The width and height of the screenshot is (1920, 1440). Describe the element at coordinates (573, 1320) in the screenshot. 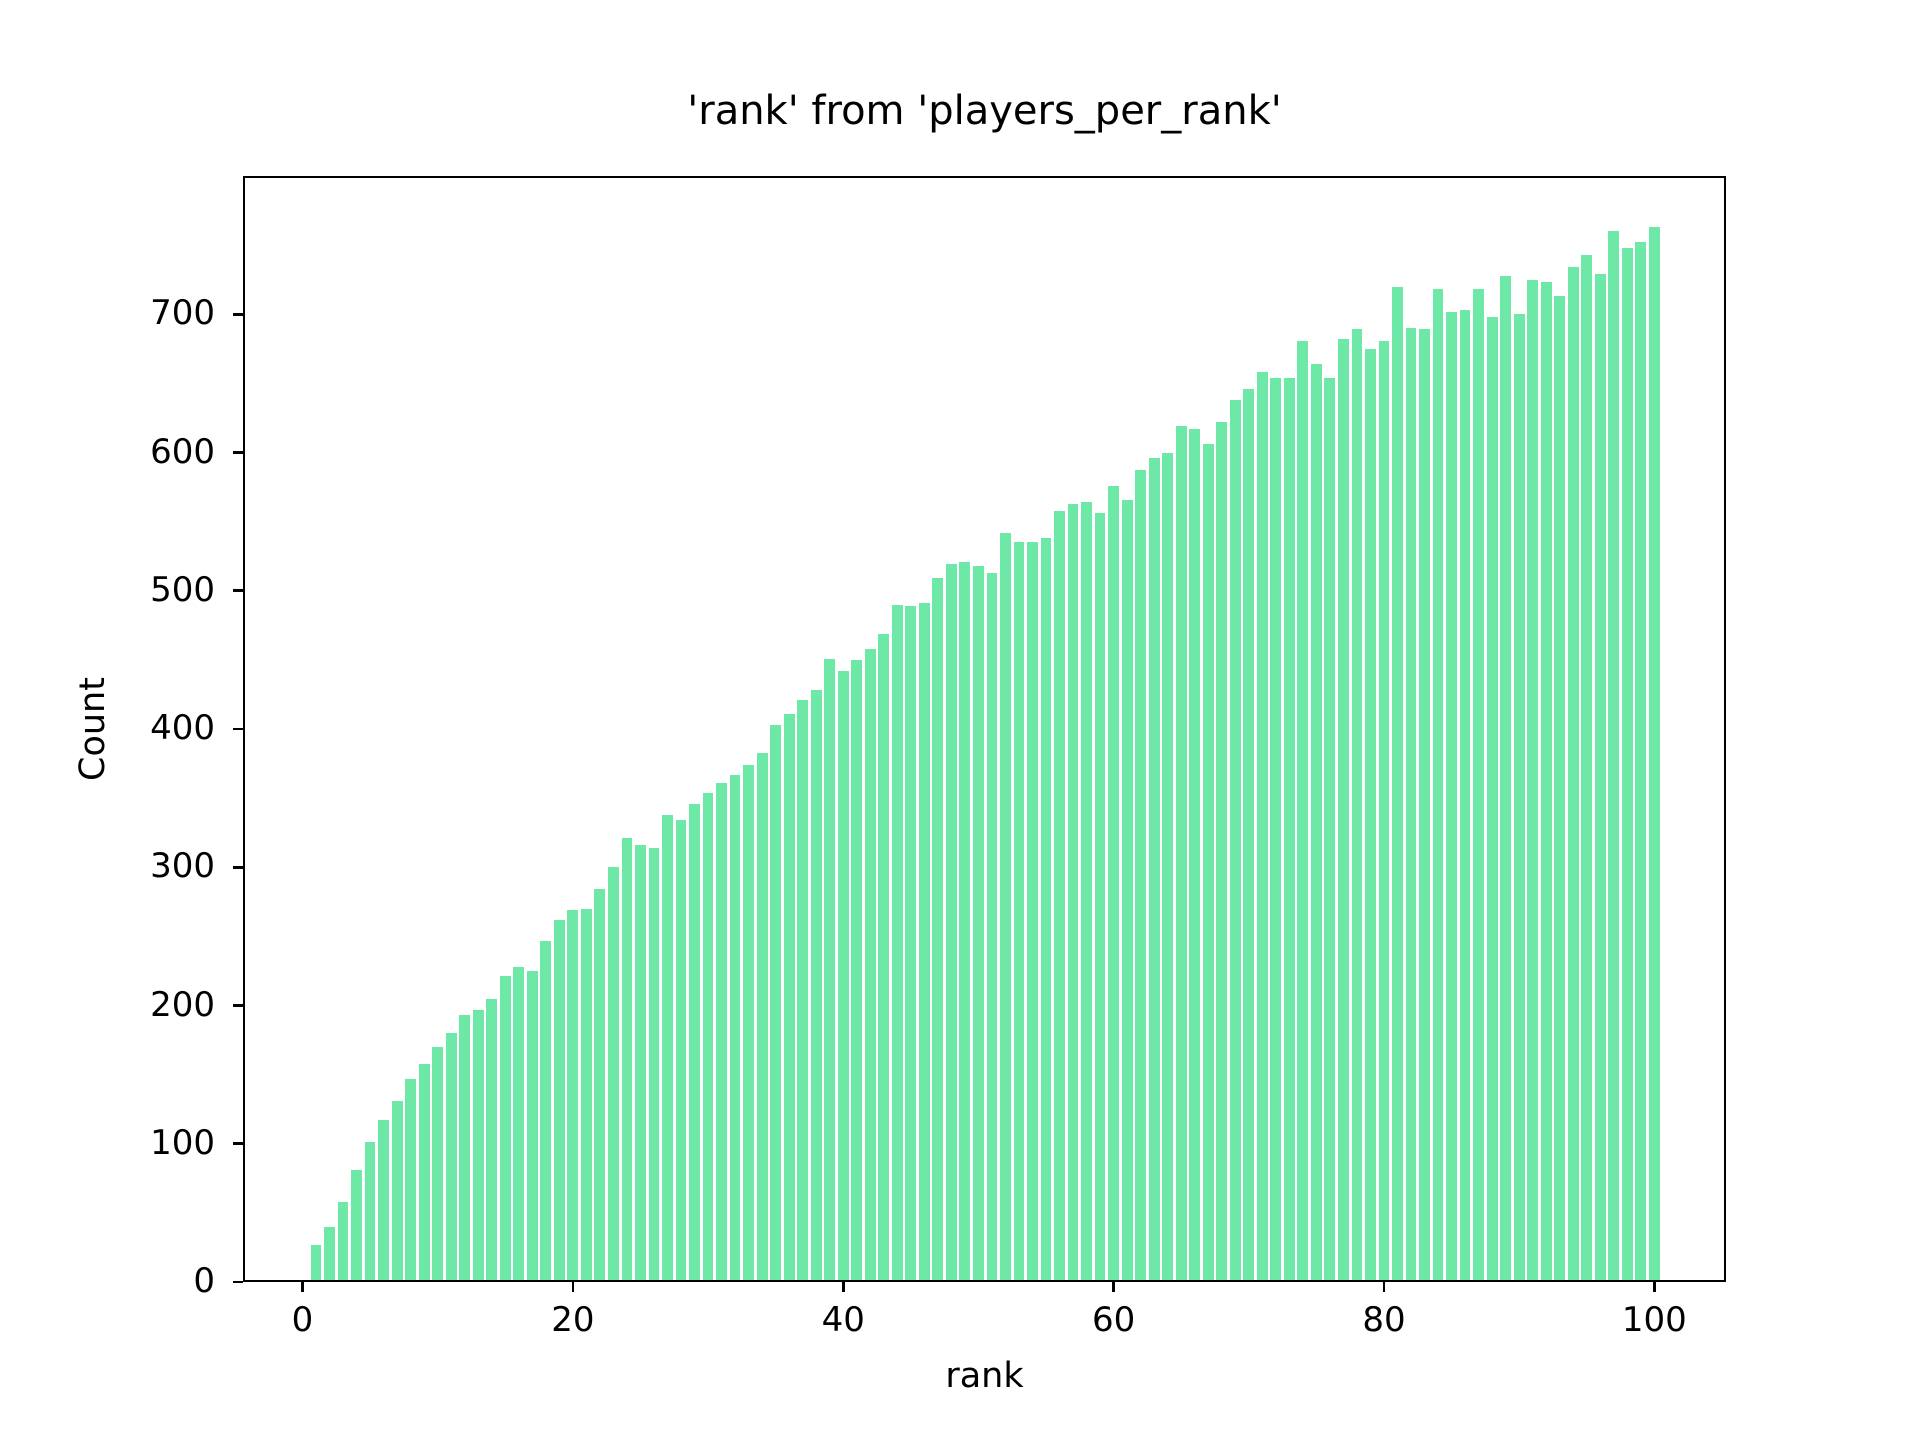

I see `x-tick-label: 20` at that location.